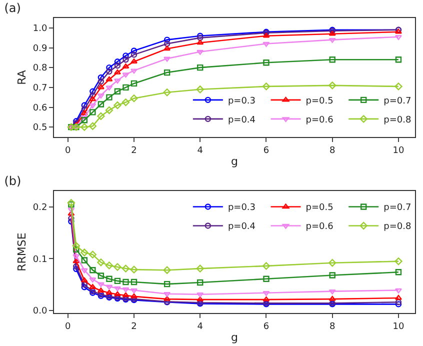  What do you see at coordinates (40, 311) in the screenshot?
I see `y-tick-label: 0.0` at bounding box center [40, 311].